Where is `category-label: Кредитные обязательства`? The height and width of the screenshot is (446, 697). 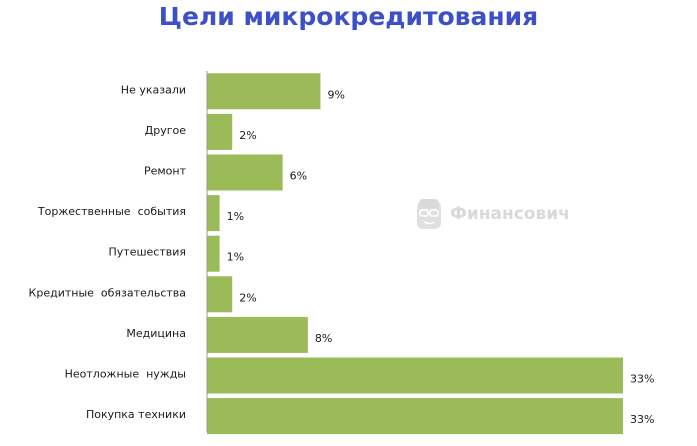 category-label: Кредитные обязательства is located at coordinates (107, 292).